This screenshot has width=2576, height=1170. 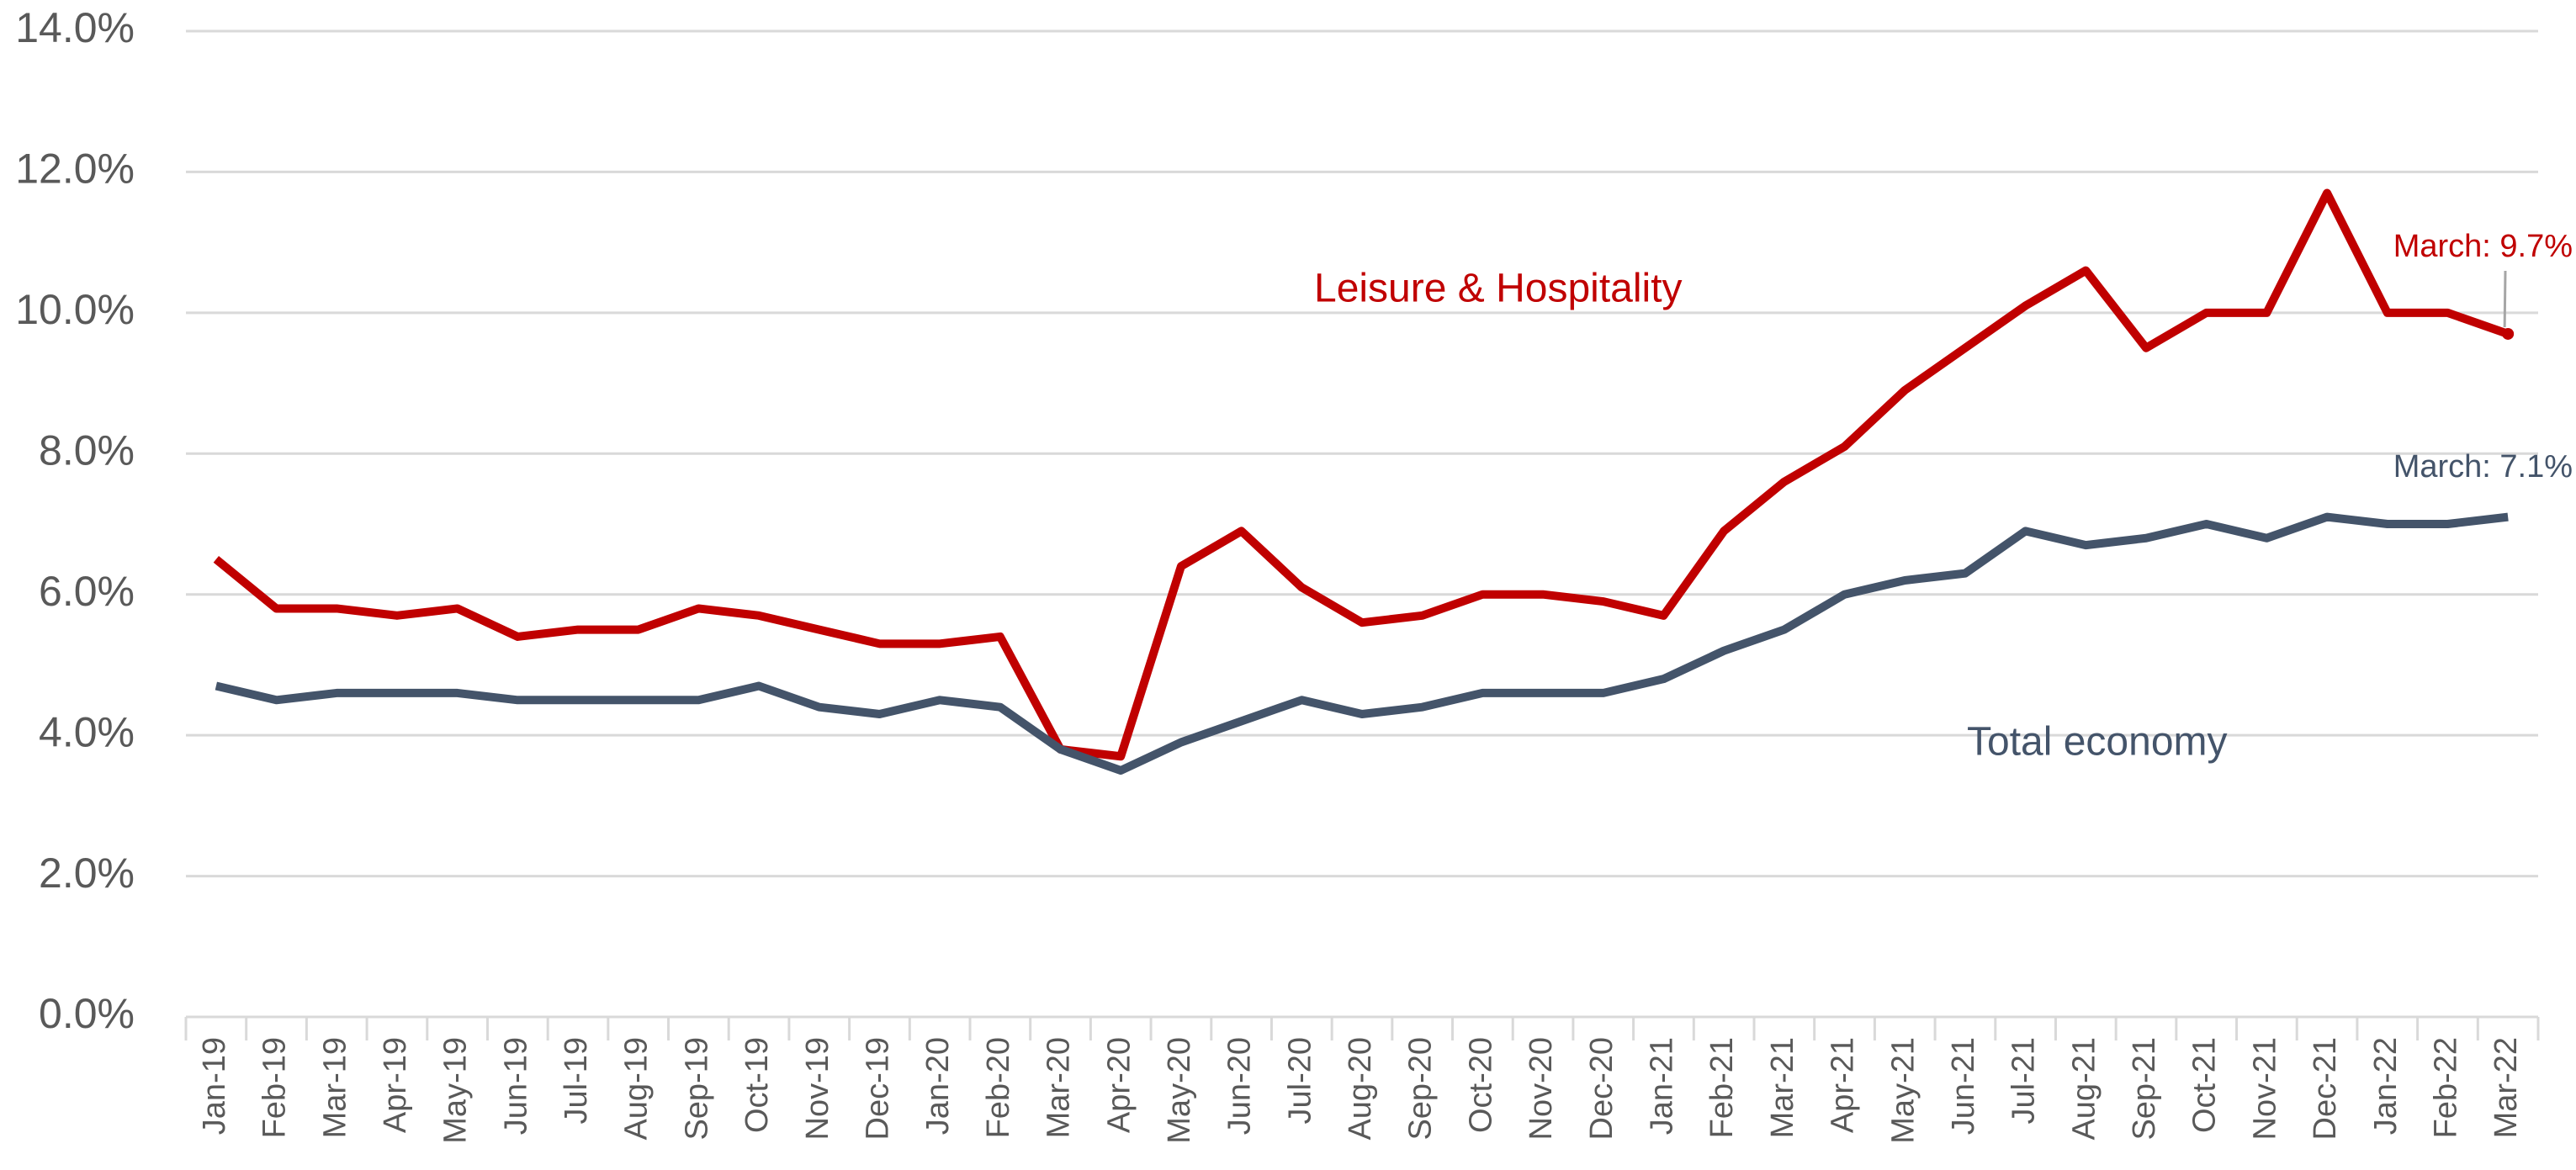 What do you see at coordinates (637, 1089) in the screenshot?
I see `x-tick-label: Aug-19` at bounding box center [637, 1089].